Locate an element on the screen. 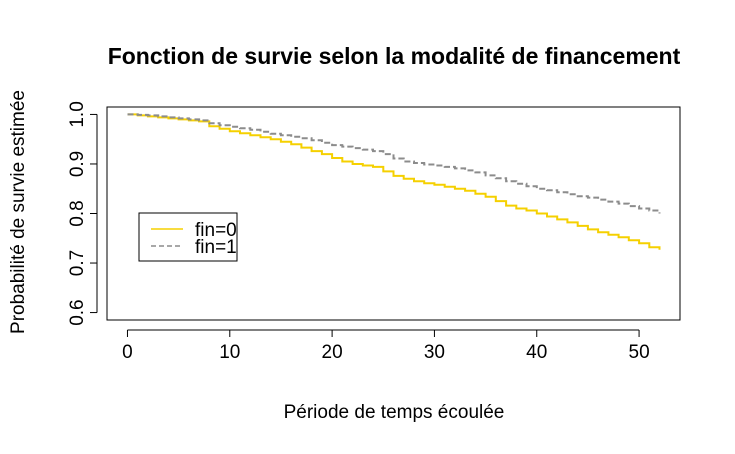 The width and height of the screenshot is (735, 454). x-axis: 0 10 20 30 40 50 is located at coordinates (386, 346).